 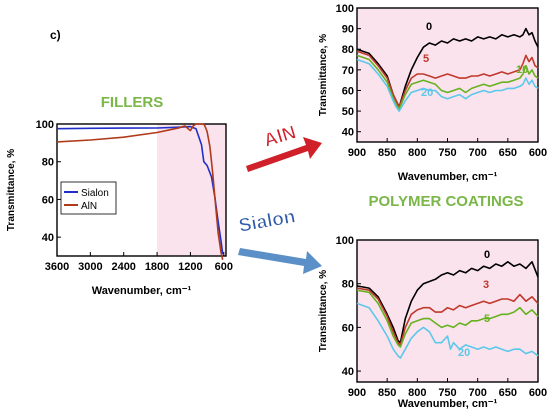 I want to click on series-label-10: 10, so click(x=522, y=70).